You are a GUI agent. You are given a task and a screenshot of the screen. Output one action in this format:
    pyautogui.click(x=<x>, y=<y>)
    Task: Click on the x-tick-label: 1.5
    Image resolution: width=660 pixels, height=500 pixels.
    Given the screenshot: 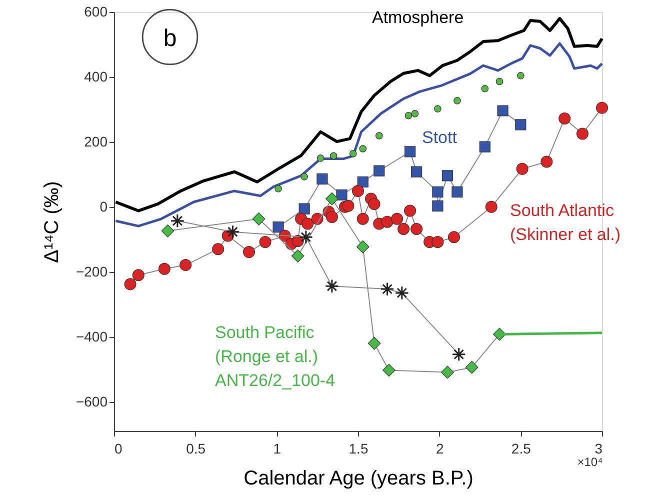 What is the action you would take?
    pyautogui.click(x=358, y=448)
    